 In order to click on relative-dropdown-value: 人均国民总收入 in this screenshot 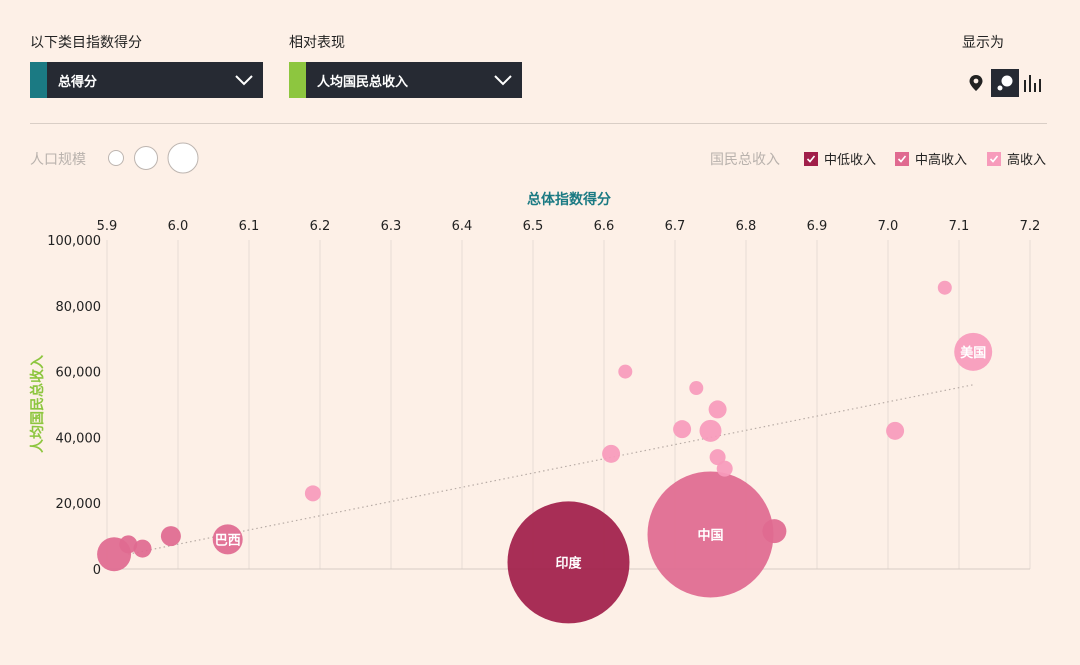, I will do `click(363, 82)`.